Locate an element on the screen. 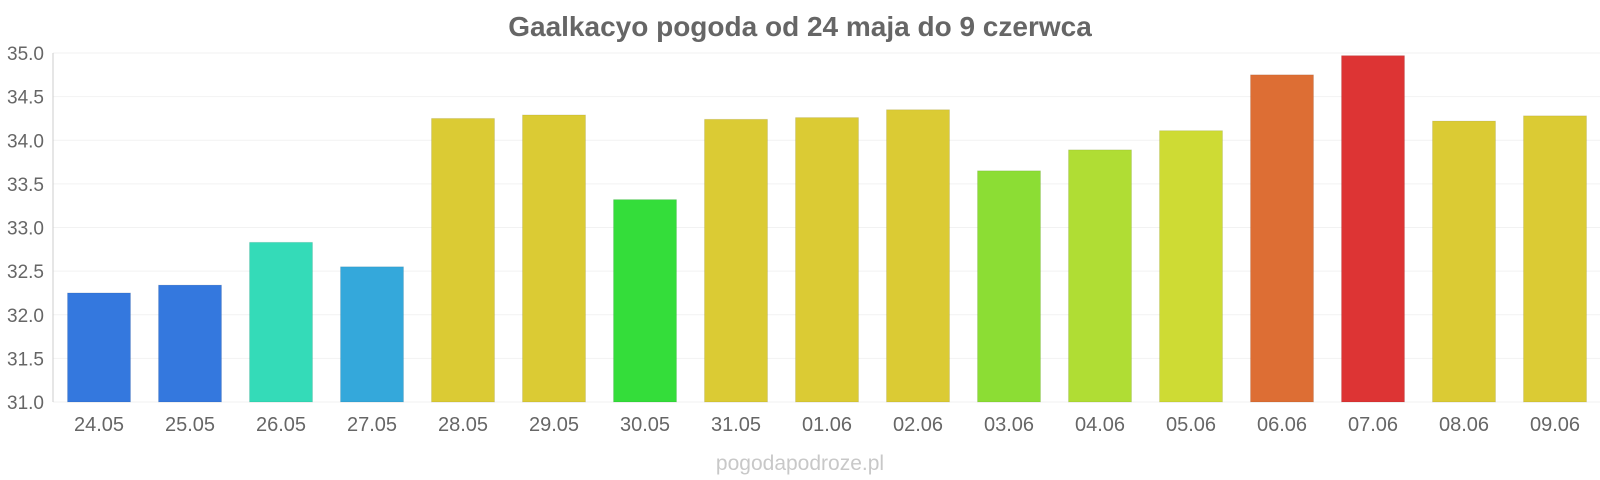  x-tick-label: 01.06 is located at coordinates (827, 425).